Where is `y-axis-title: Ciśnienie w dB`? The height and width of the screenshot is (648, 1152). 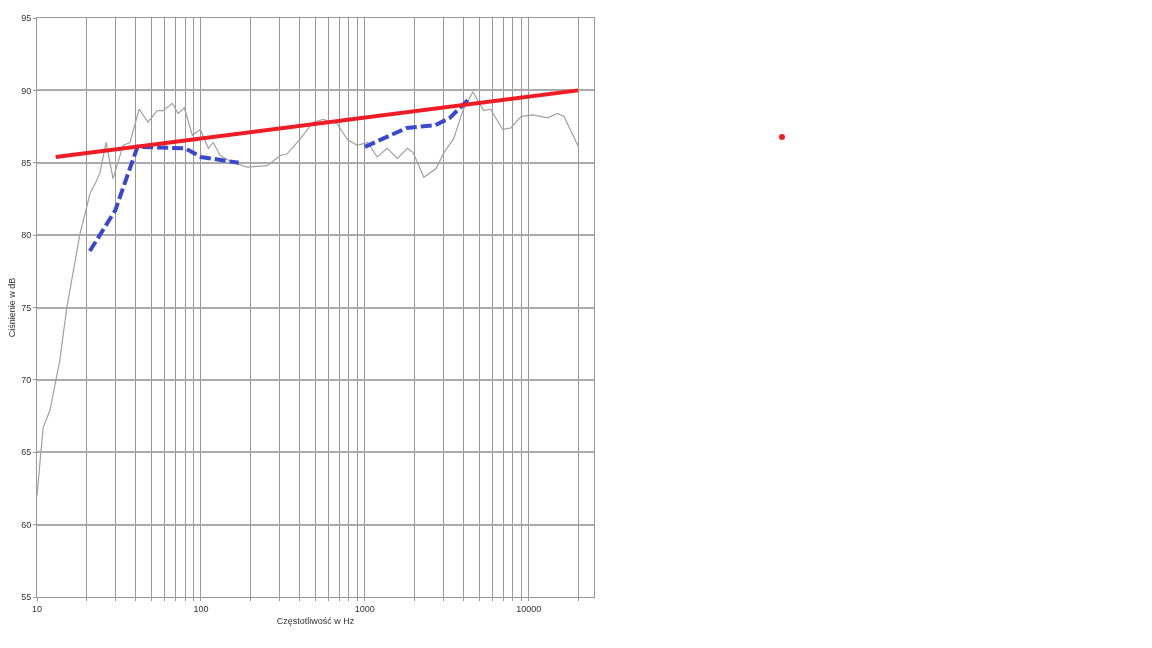 y-axis-title: Ciśnienie w dB is located at coordinates (11, 307).